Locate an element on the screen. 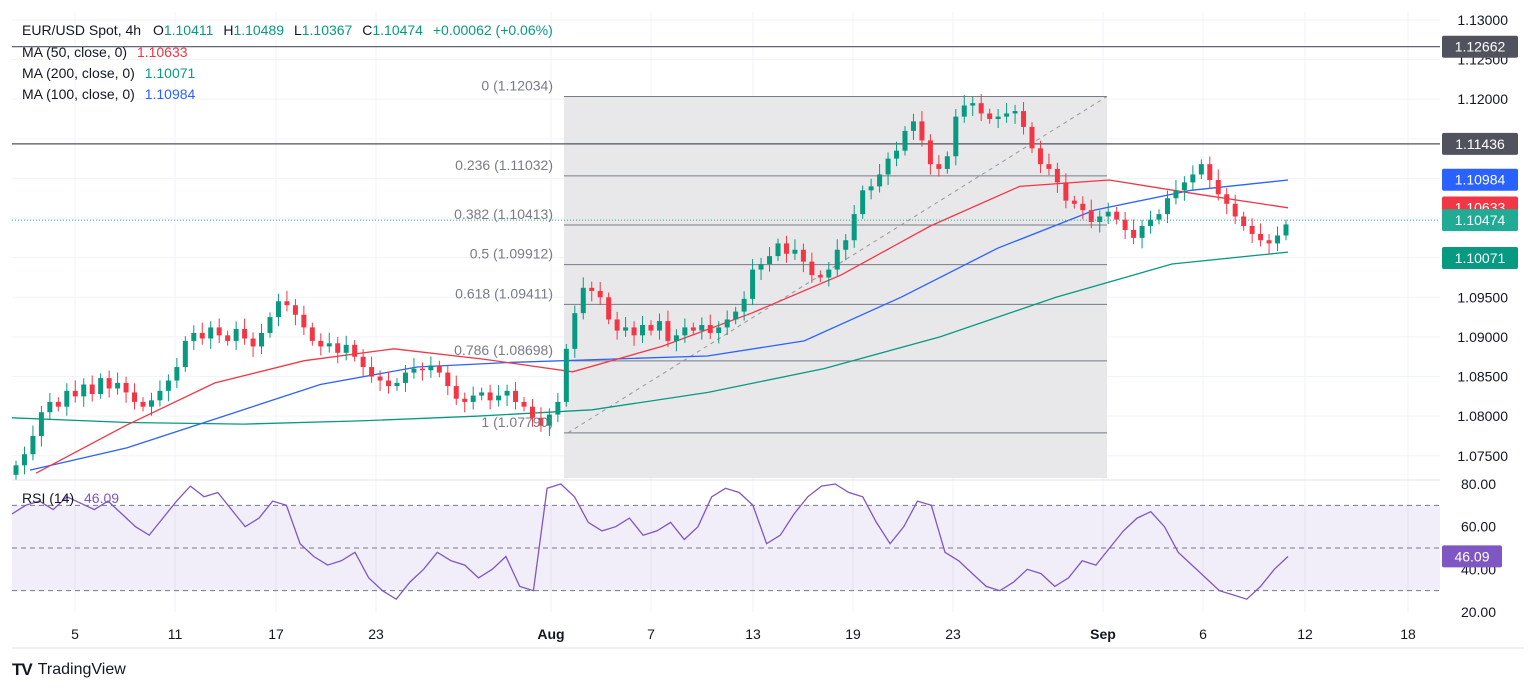  time-tick-label: 5 is located at coordinates (75, 634).